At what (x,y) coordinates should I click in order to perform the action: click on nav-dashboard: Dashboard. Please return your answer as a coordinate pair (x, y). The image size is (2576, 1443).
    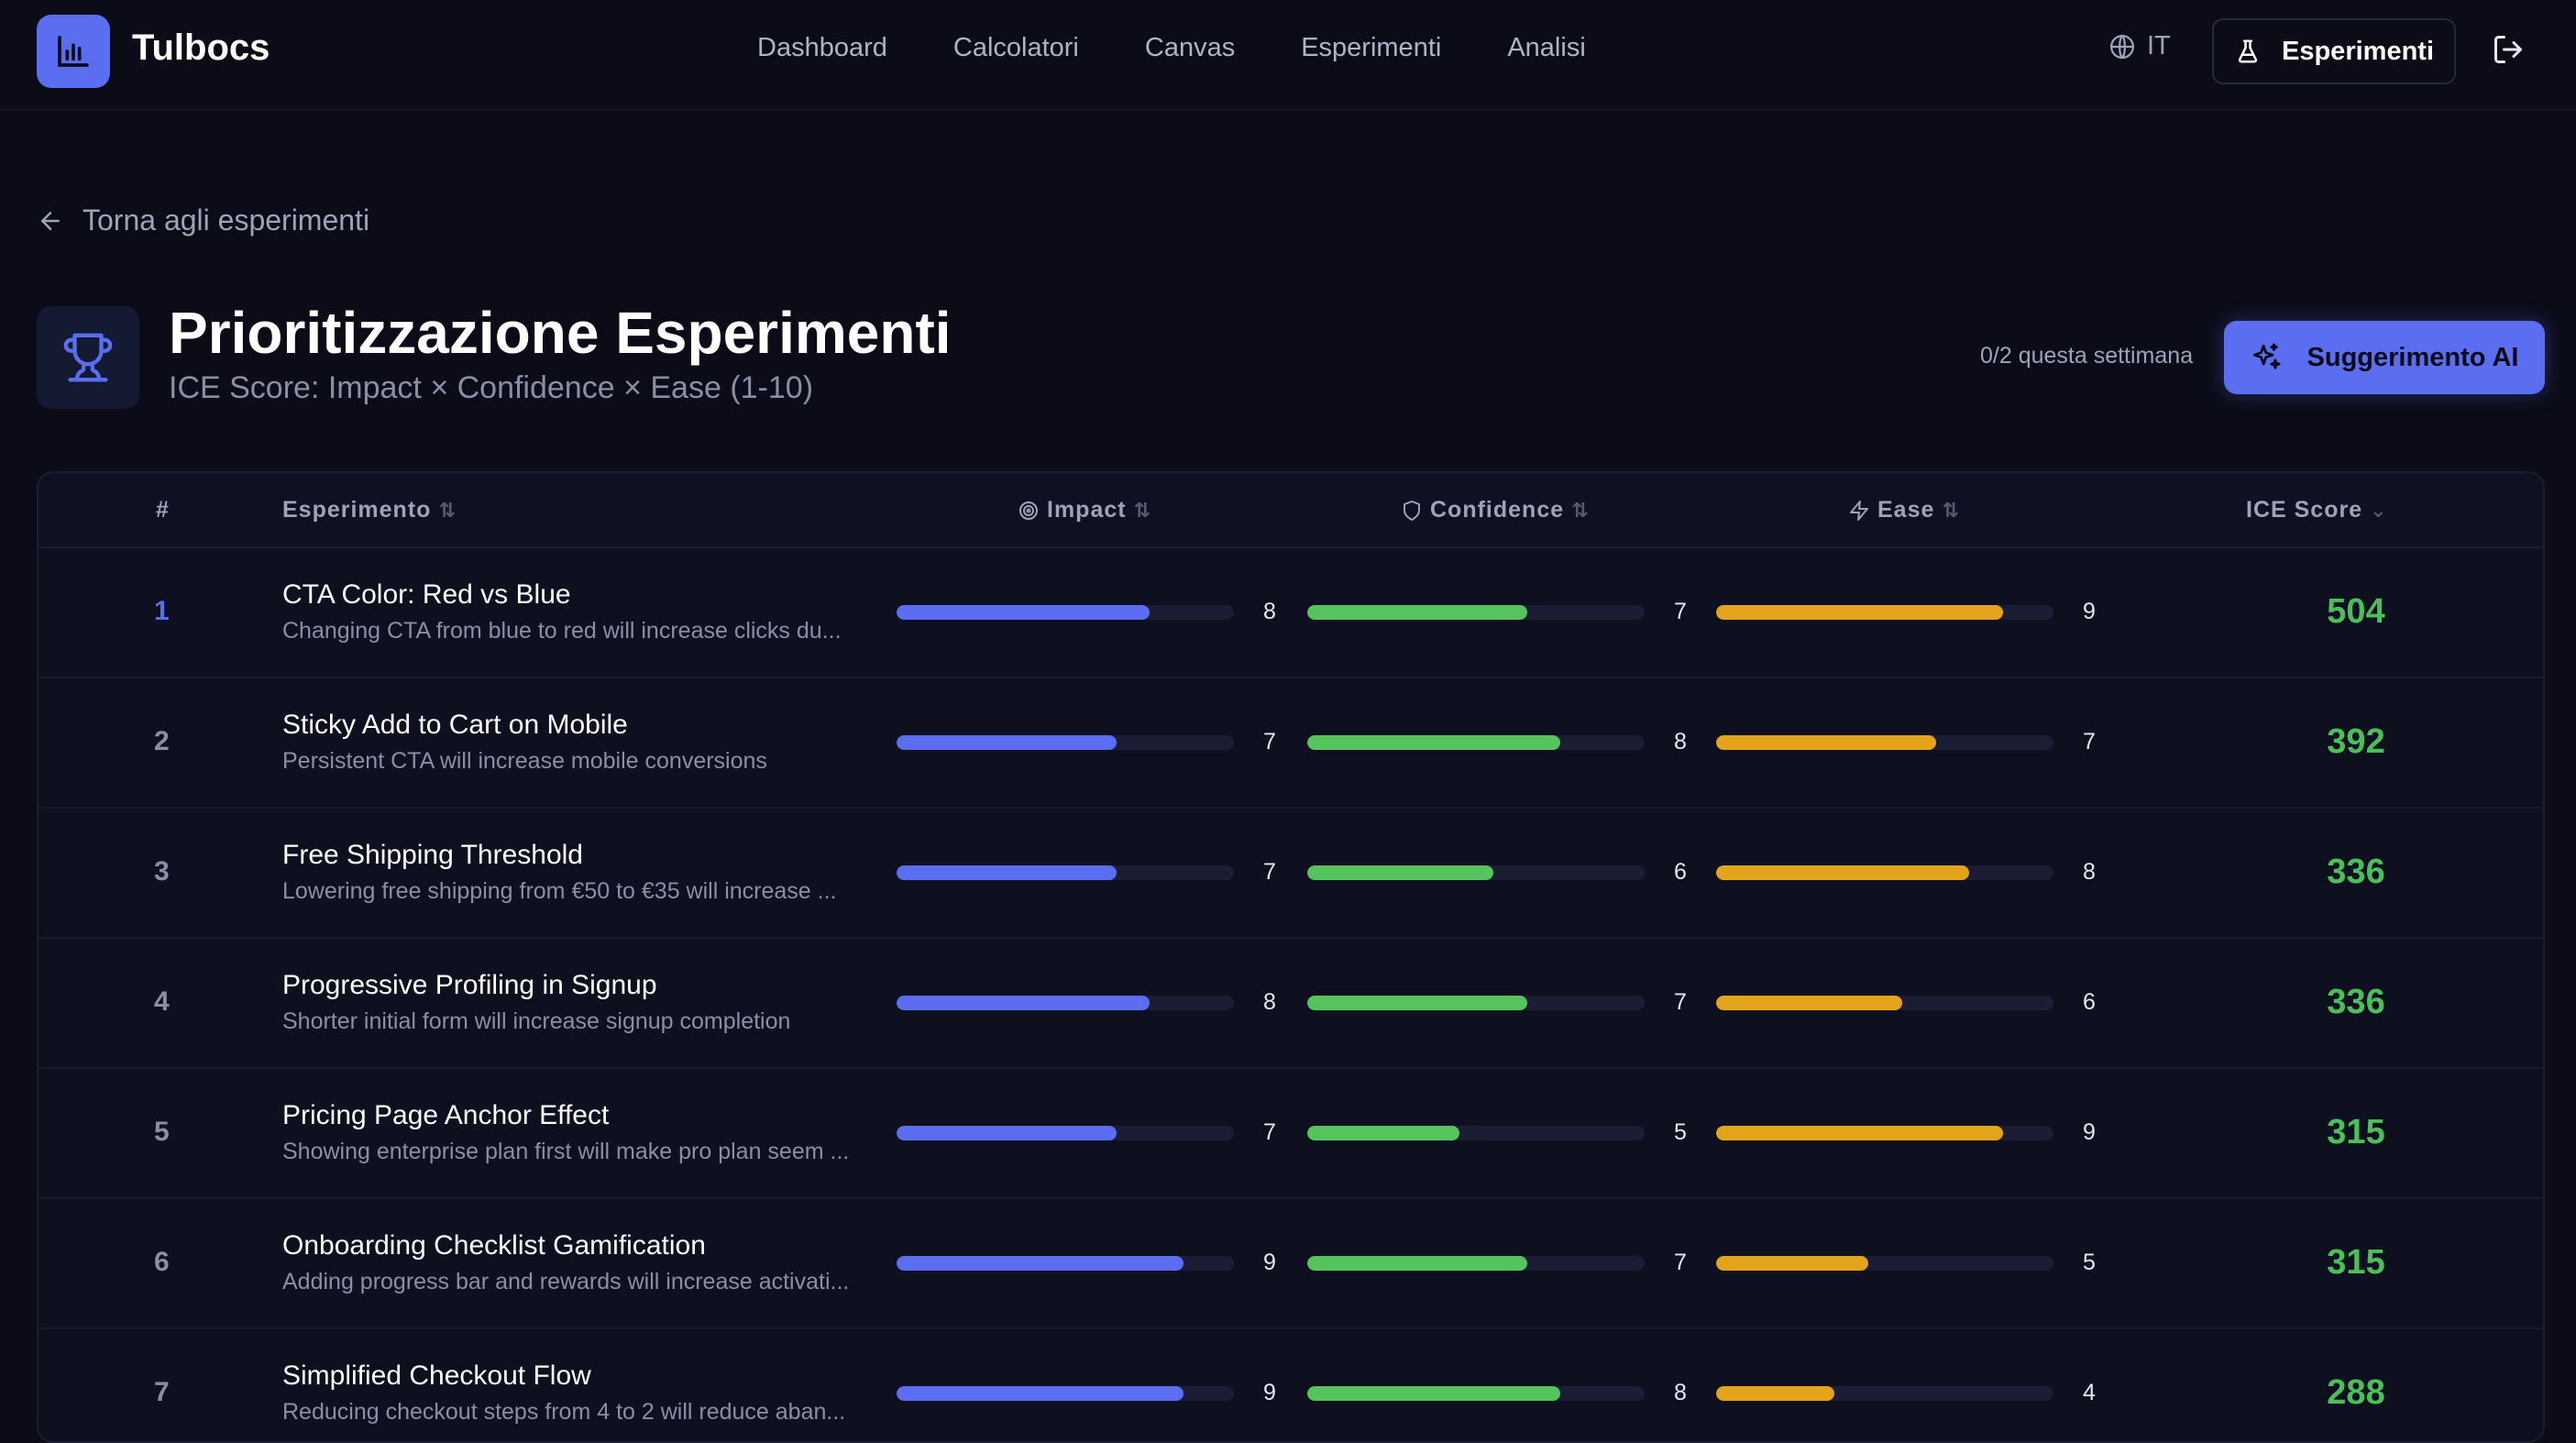
    Looking at the image, I should click on (822, 48).